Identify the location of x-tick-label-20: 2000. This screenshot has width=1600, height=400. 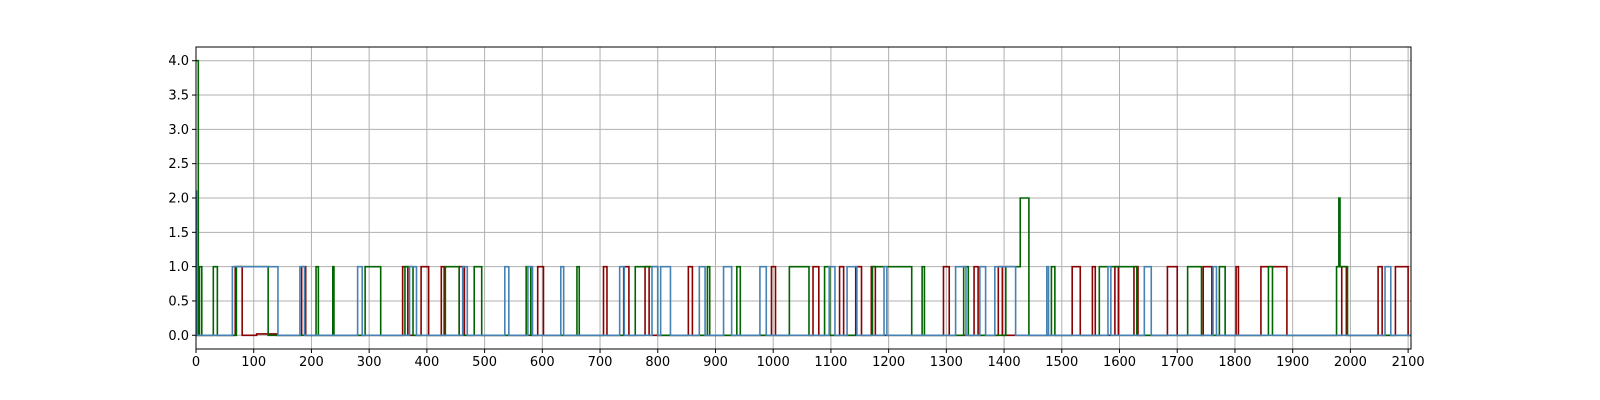
(1350, 362).